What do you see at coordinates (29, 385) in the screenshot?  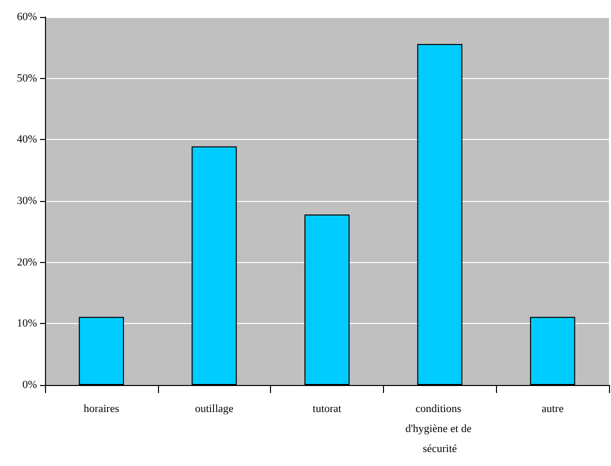 I see `y-tick-label: 0%` at bounding box center [29, 385].